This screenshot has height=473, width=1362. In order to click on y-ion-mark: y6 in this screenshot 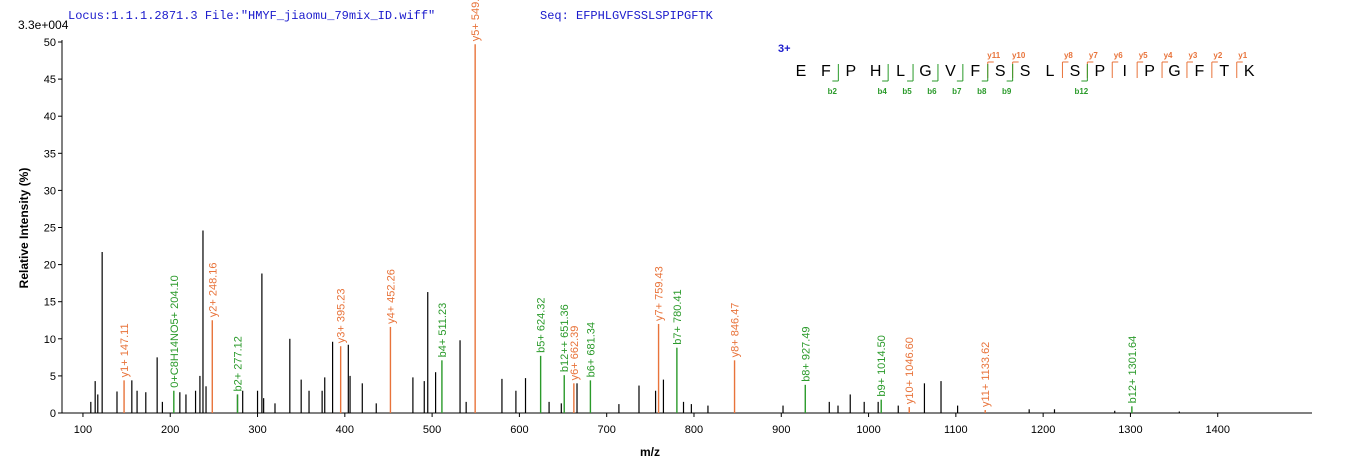, I will do `click(1118, 55)`.